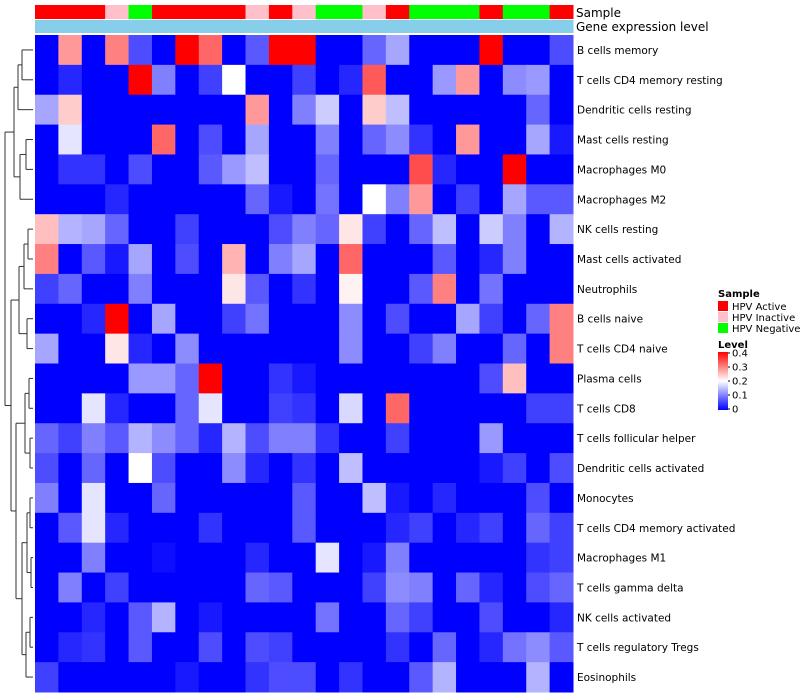 This screenshot has width=800, height=700. What do you see at coordinates (606, 409) in the screenshot?
I see `row-label: T cells CD8` at bounding box center [606, 409].